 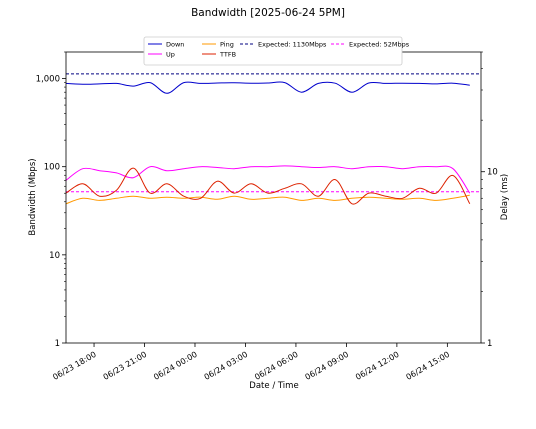 I want to click on y-tick-label: 1, so click(x=57, y=344).